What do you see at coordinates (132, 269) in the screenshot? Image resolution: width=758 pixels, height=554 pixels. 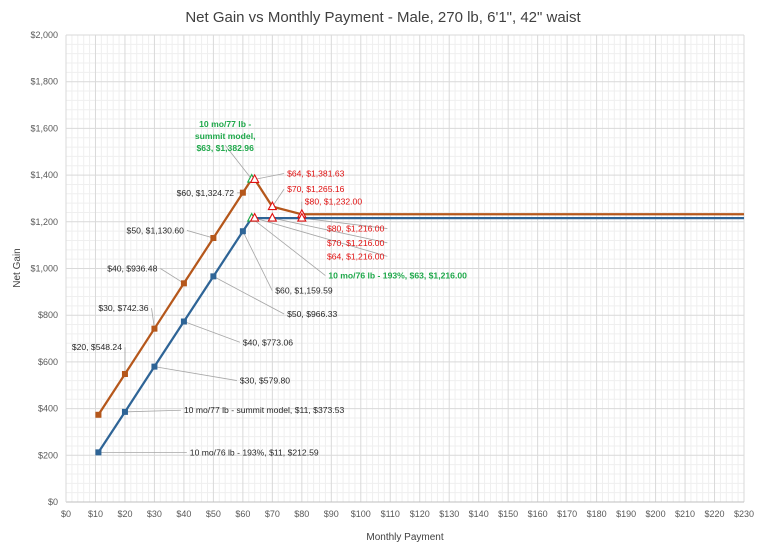 I see `data-label: $40, $936.48` at bounding box center [132, 269].